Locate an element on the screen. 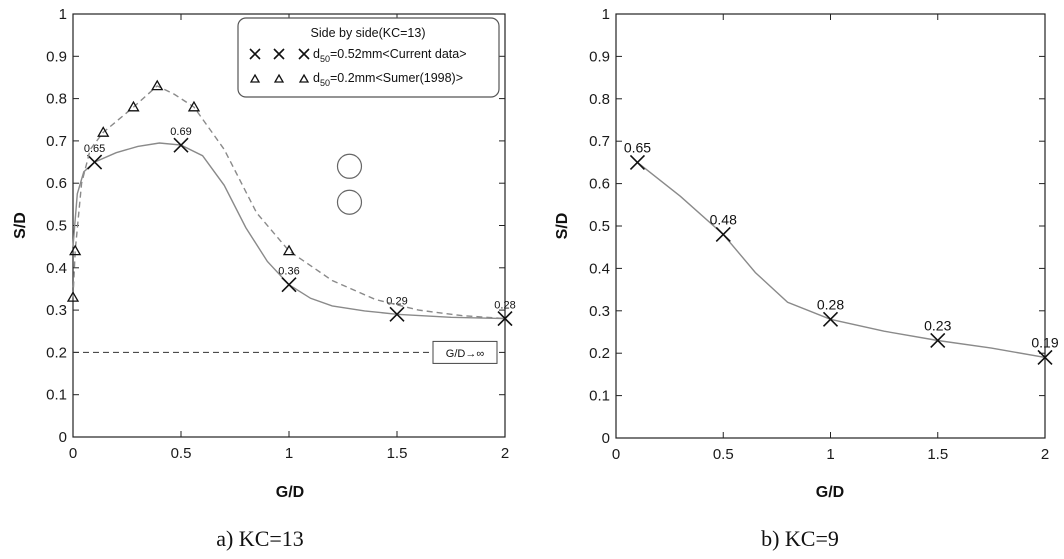 This screenshot has height=559, width=1064. data-label: 0.29 is located at coordinates (396, 301).